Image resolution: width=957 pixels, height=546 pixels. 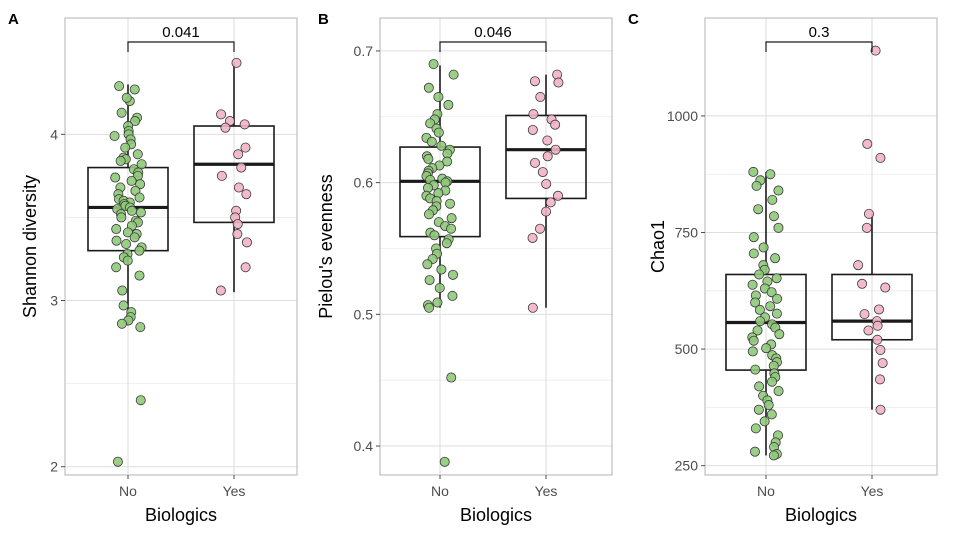 What do you see at coordinates (687, 349) in the screenshot?
I see `y-tick-label: 500` at bounding box center [687, 349].